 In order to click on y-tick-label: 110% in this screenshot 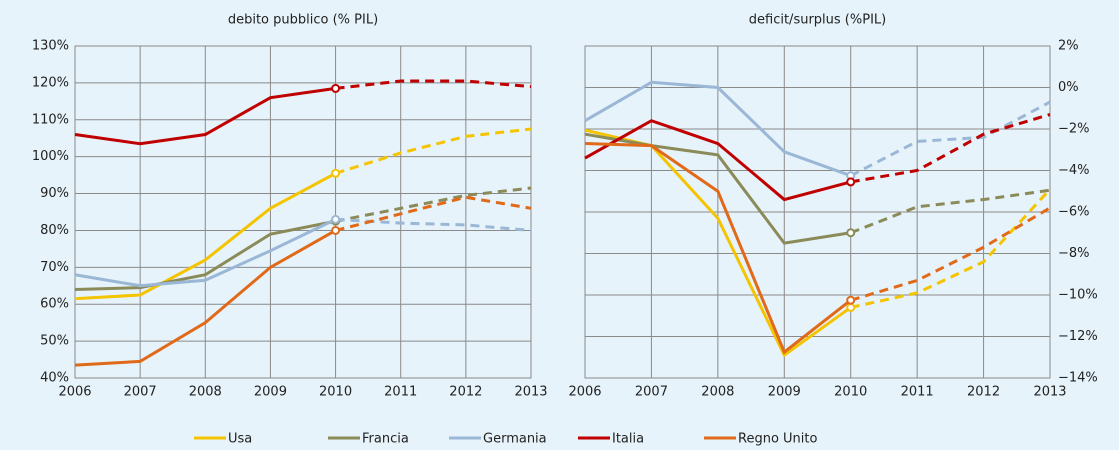, I will do `click(50, 119)`.